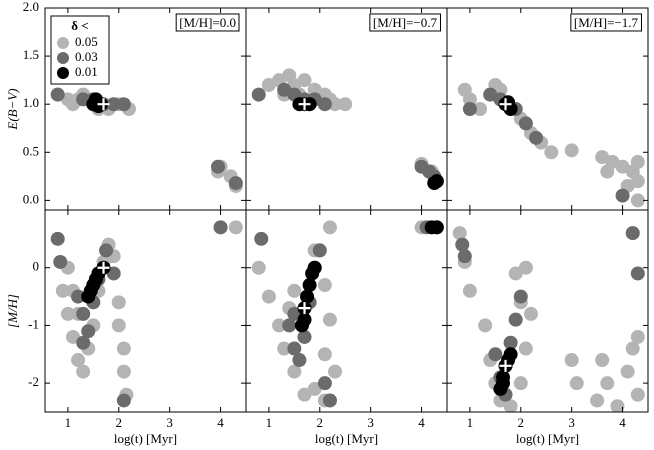  Describe the element at coordinates (31, 150) in the screenshot. I see `y-tick-label: 0.5` at that location.